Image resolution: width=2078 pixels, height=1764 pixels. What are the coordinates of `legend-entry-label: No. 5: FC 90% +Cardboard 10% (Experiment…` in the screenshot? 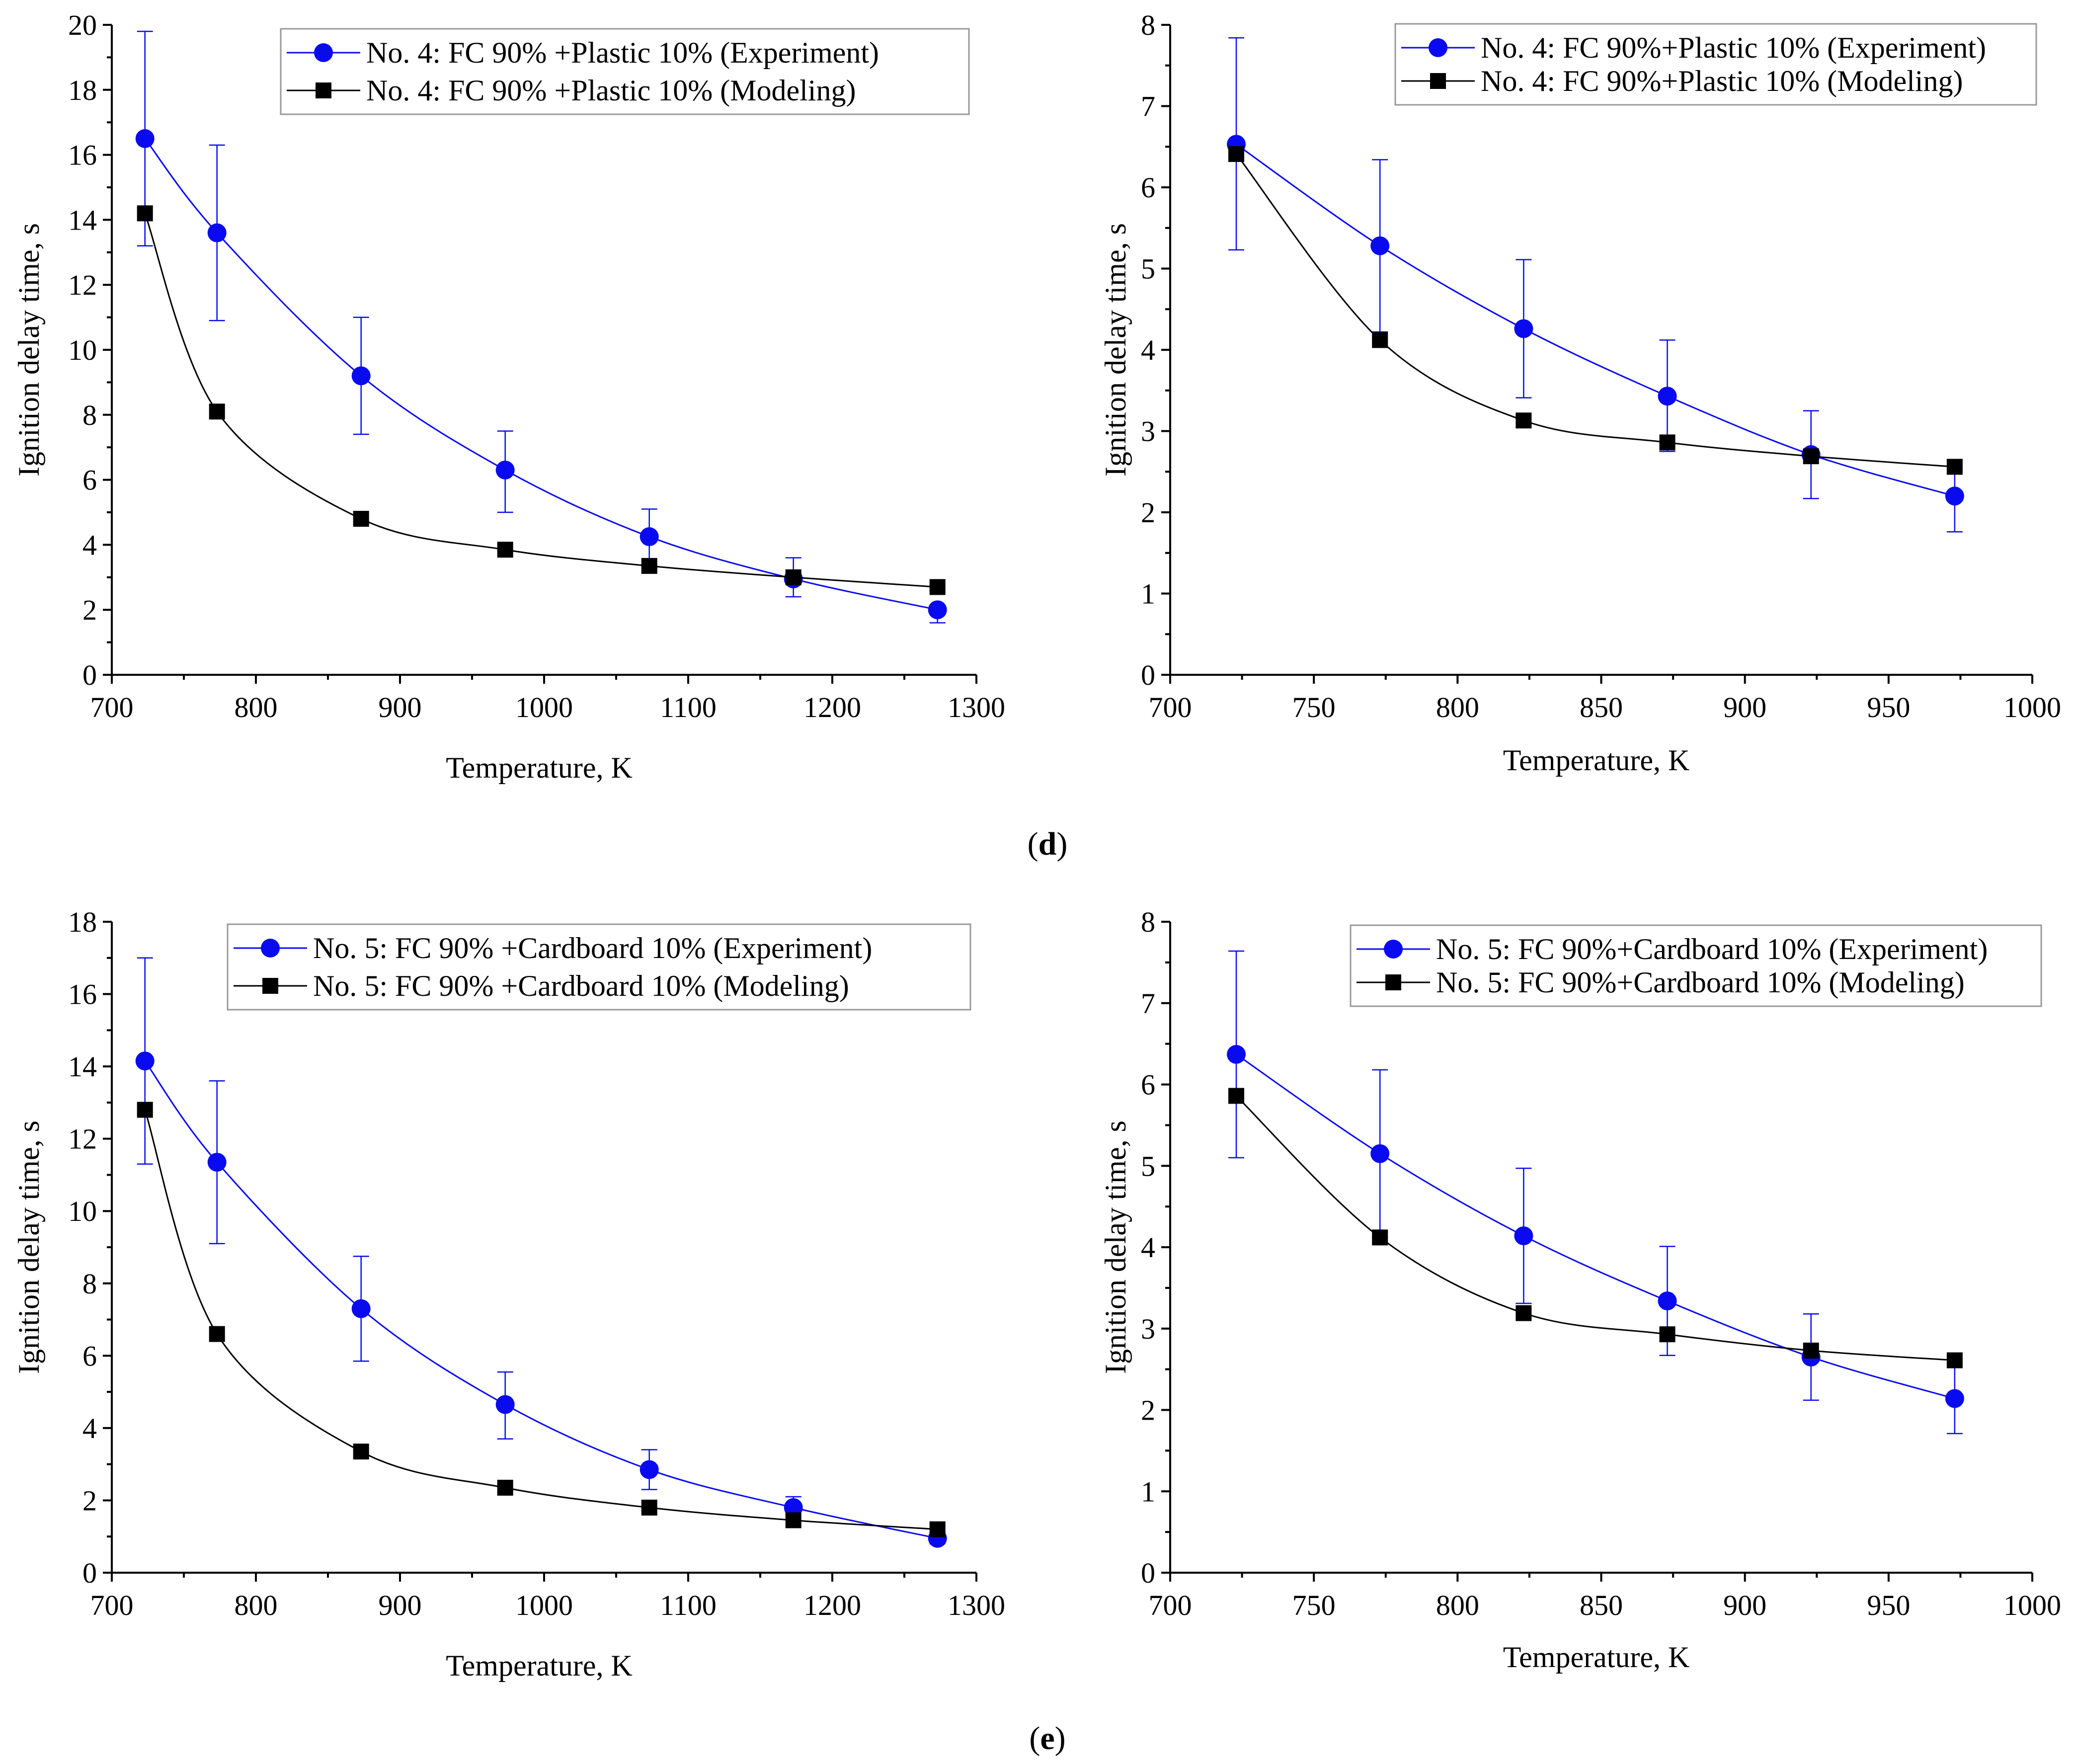 It's located at (592, 948).